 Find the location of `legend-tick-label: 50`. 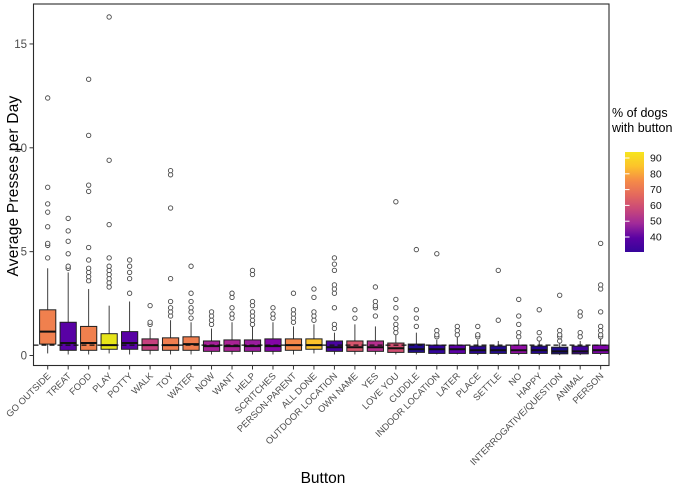

legend-tick-label: 50 is located at coordinates (656, 222).